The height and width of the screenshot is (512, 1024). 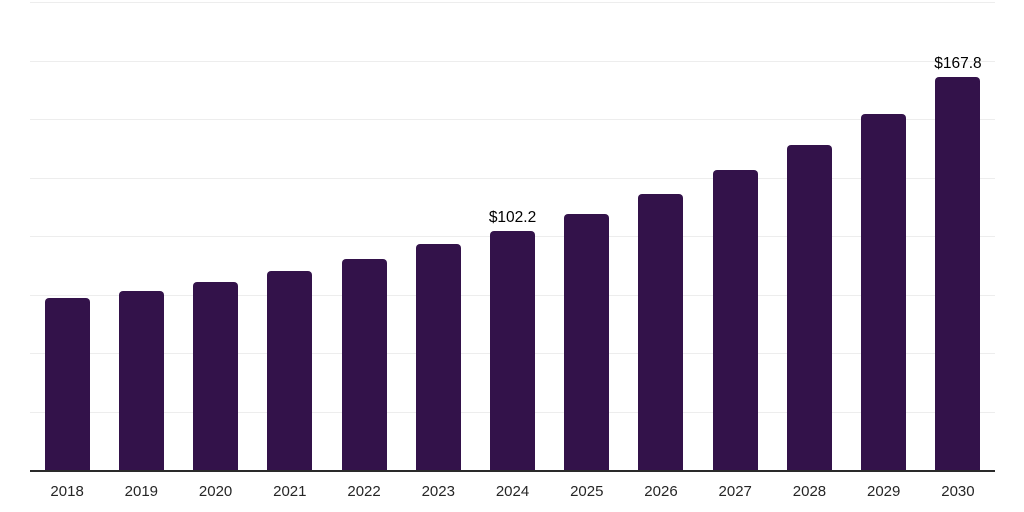 What do you see at coordinates (290, 370) in the screenshot?
I see `bar-2021` at bounding box center [290, 370].